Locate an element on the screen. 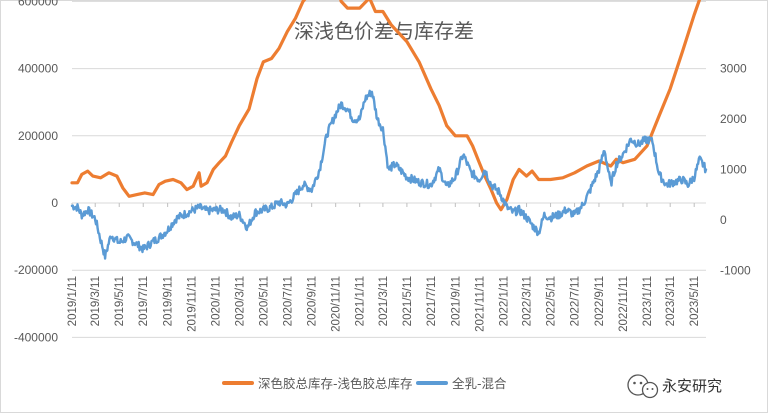 This screenshot has width=768, height=413. y-right-tick-label: 0 is located at coordinates (723, 220).